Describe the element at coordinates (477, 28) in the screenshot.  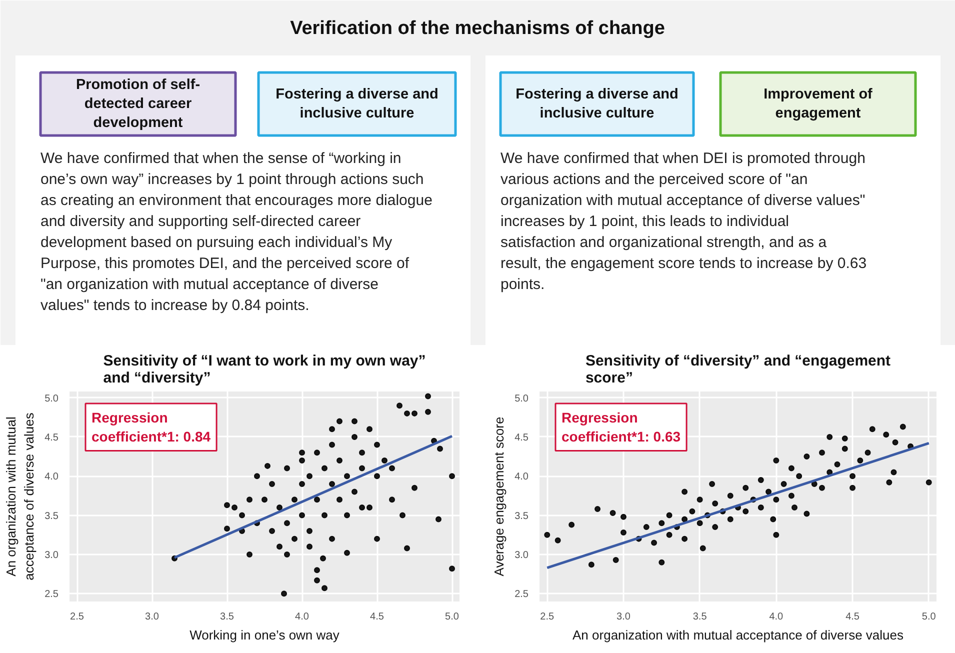
I see `text: Verification of the mechanisms of change` at that location.